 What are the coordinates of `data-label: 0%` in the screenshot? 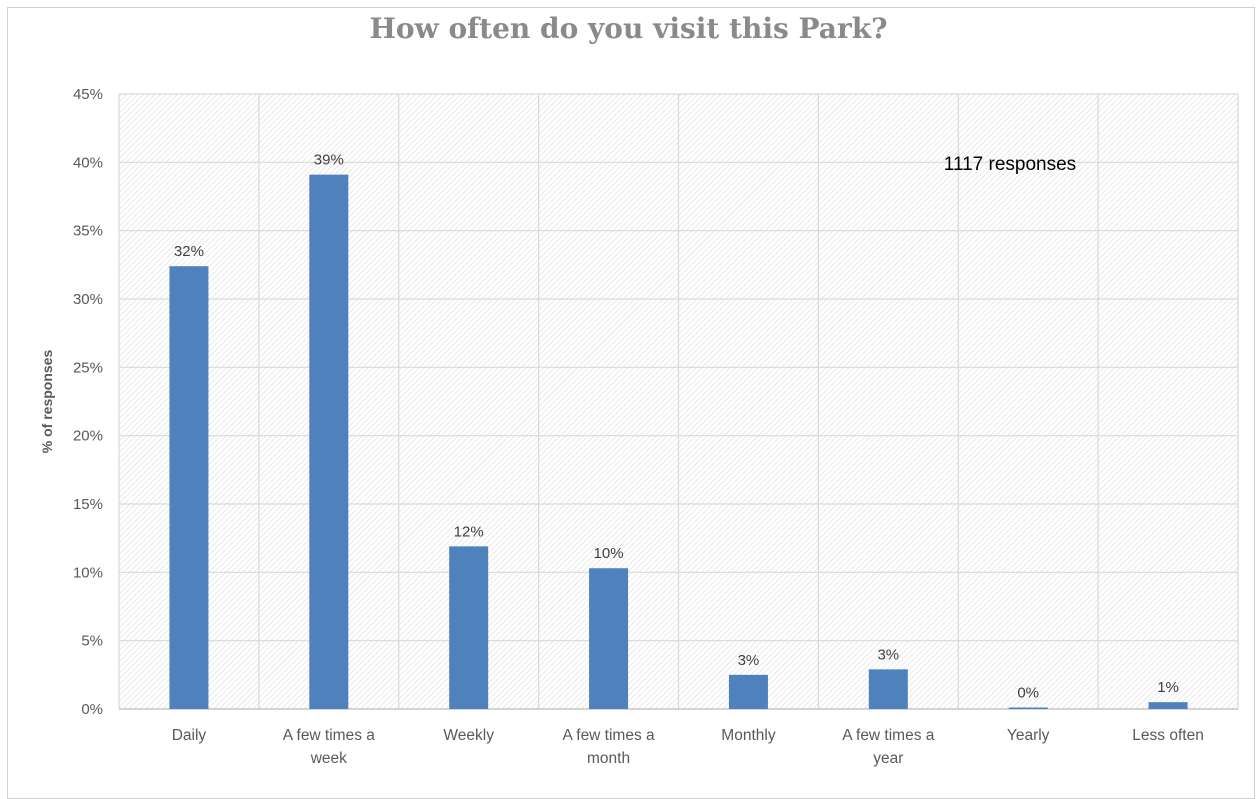 It's located at (1028, 693).